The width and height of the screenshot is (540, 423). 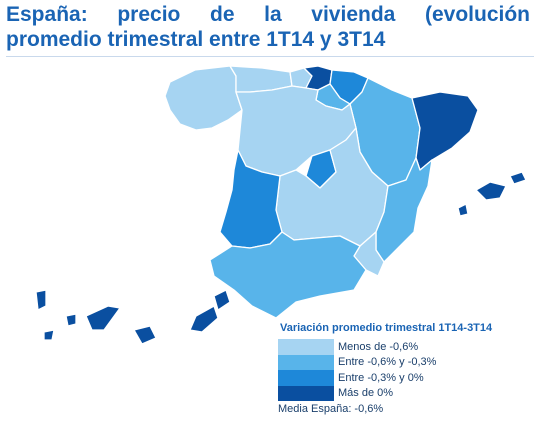 I want to click on legend-label: Menos de -0,6%, so click(x=378, y=346).